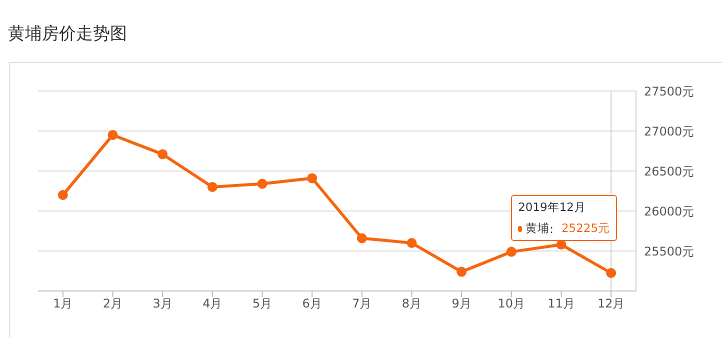  What do you see at coordinates (63, 303) in the screenshot?
I see `x-tick-label: 1月` at bounding box center [63, 303].